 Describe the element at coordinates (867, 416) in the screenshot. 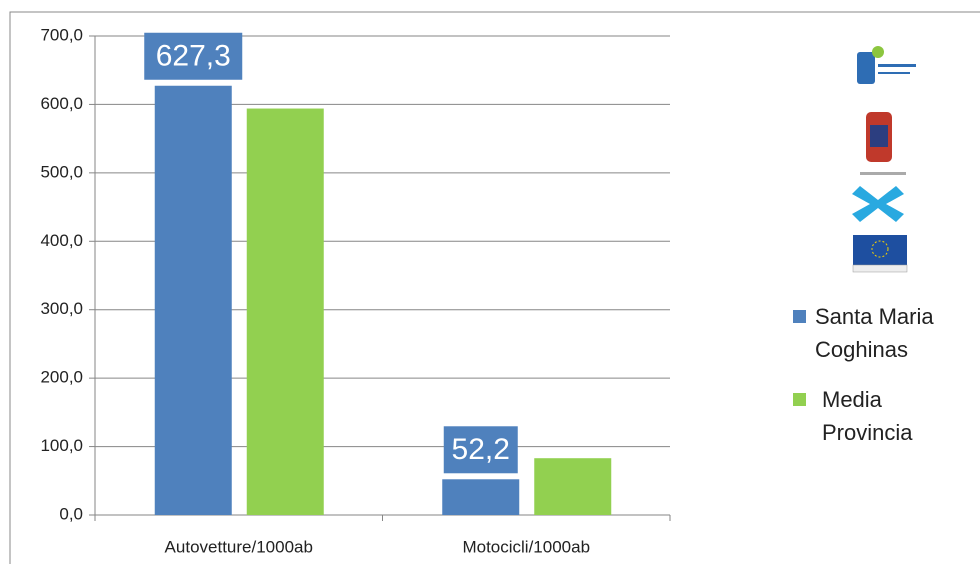

I see `legend-label: Media Provincia` at that location.